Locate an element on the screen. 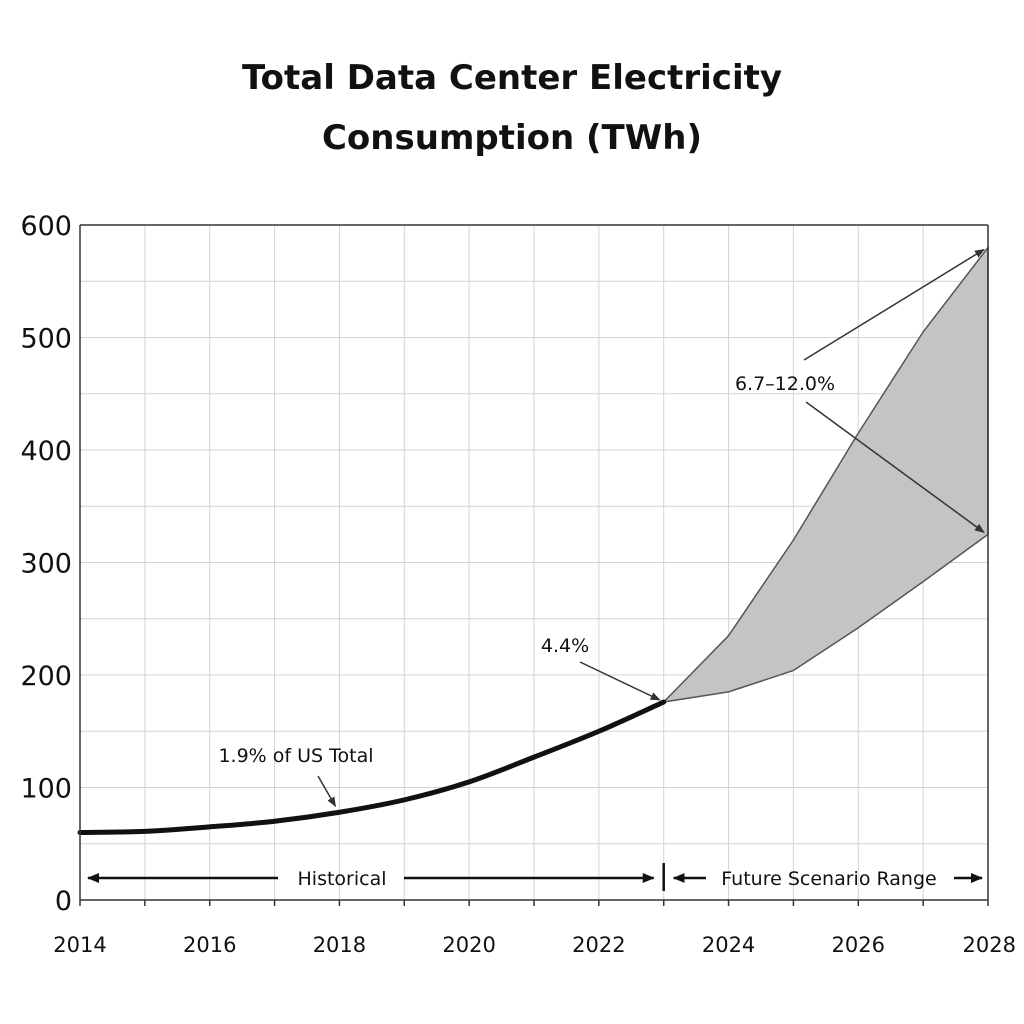  scenario-lower-line is located at coordinates (826, 618).